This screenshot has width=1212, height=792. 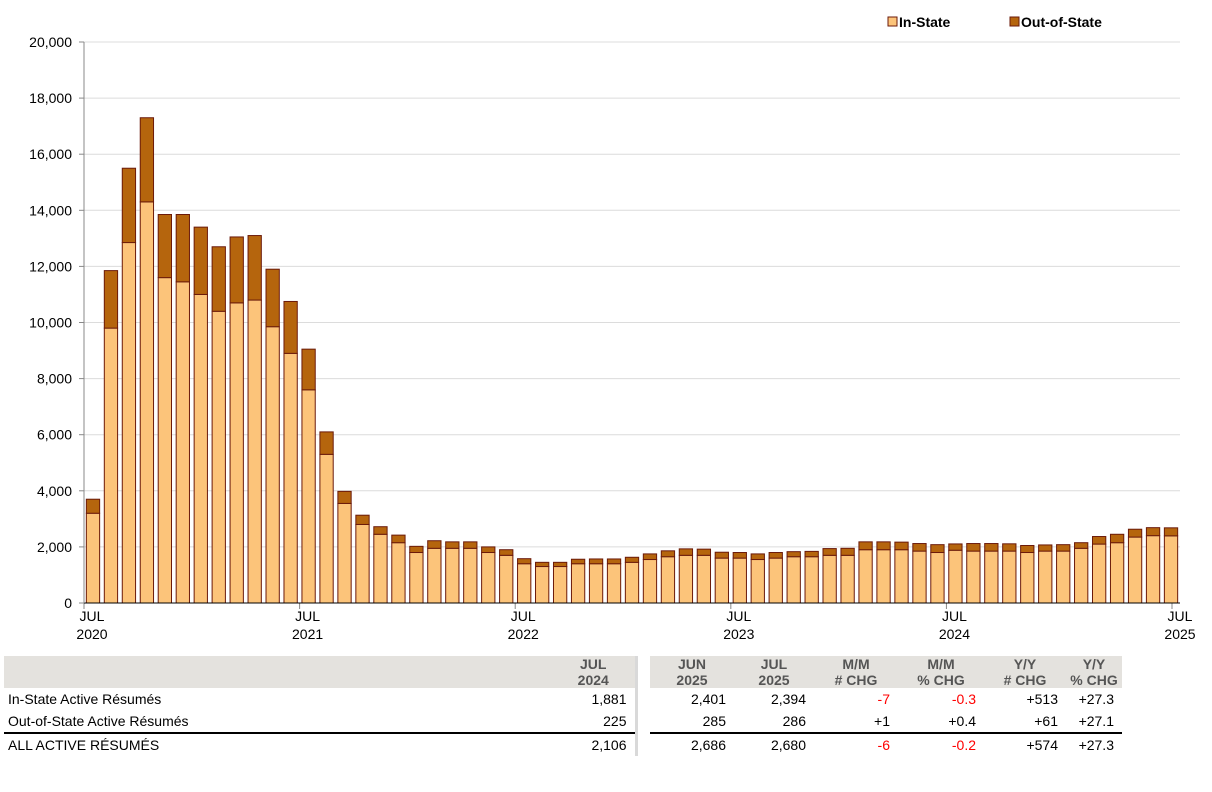 What do you see at coordinates (882, 721) in the screenshot?
I see `cell-mm-num: +1` at bounding box center [882, 721].